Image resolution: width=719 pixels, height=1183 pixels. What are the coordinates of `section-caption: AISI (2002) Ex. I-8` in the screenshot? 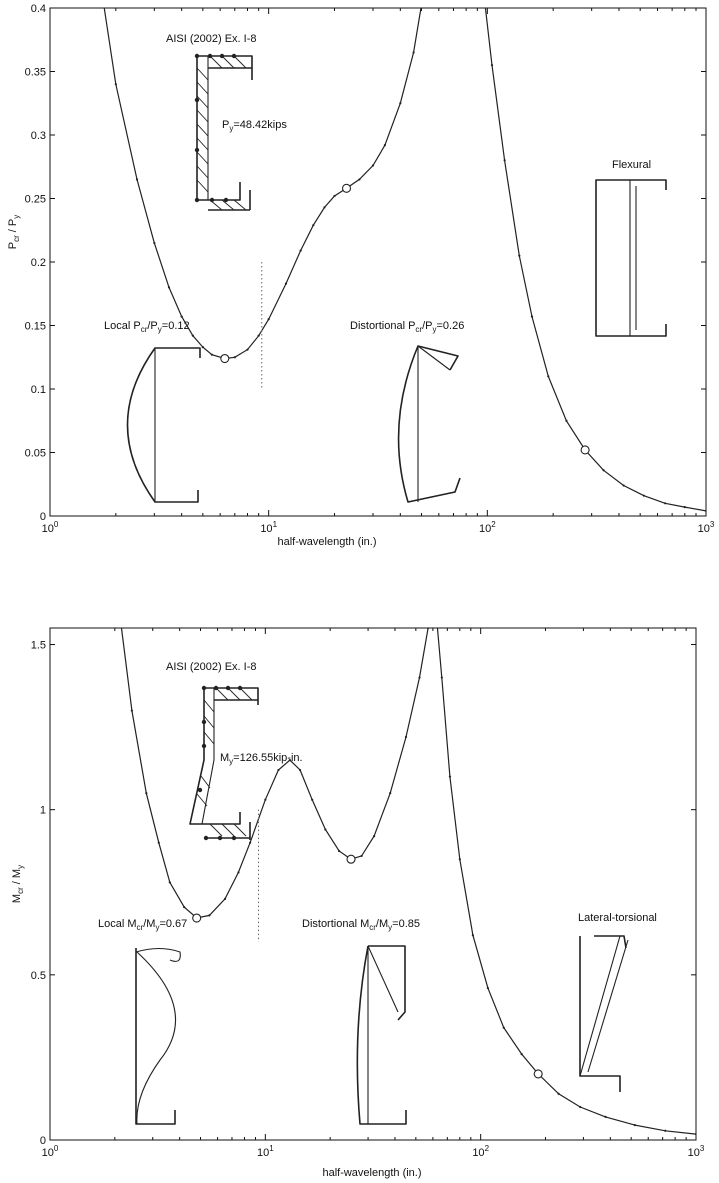 It's located at (211, 39).